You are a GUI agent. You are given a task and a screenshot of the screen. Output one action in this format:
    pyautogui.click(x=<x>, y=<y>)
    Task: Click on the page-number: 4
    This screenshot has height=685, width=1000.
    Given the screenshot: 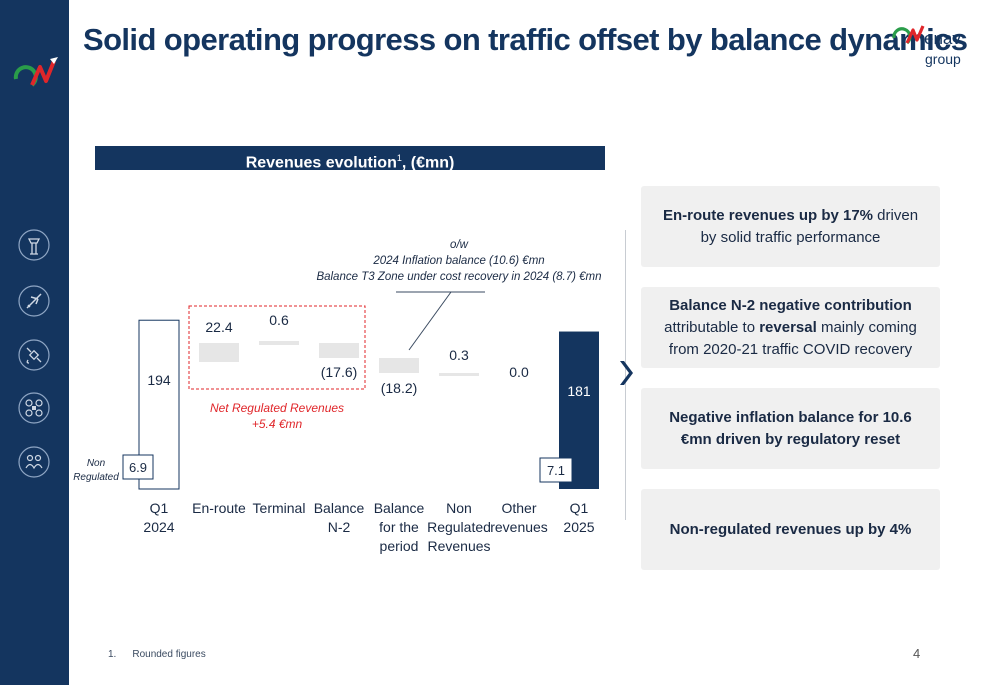 What is the action you would take?
    pyautogui.click(x=917, y=653)
    